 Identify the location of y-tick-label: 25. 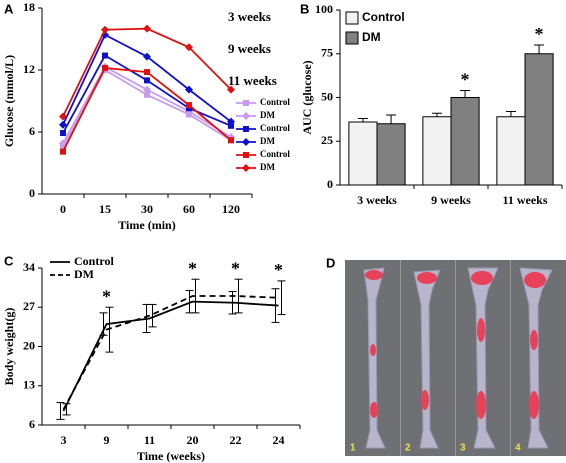
(327, 140).